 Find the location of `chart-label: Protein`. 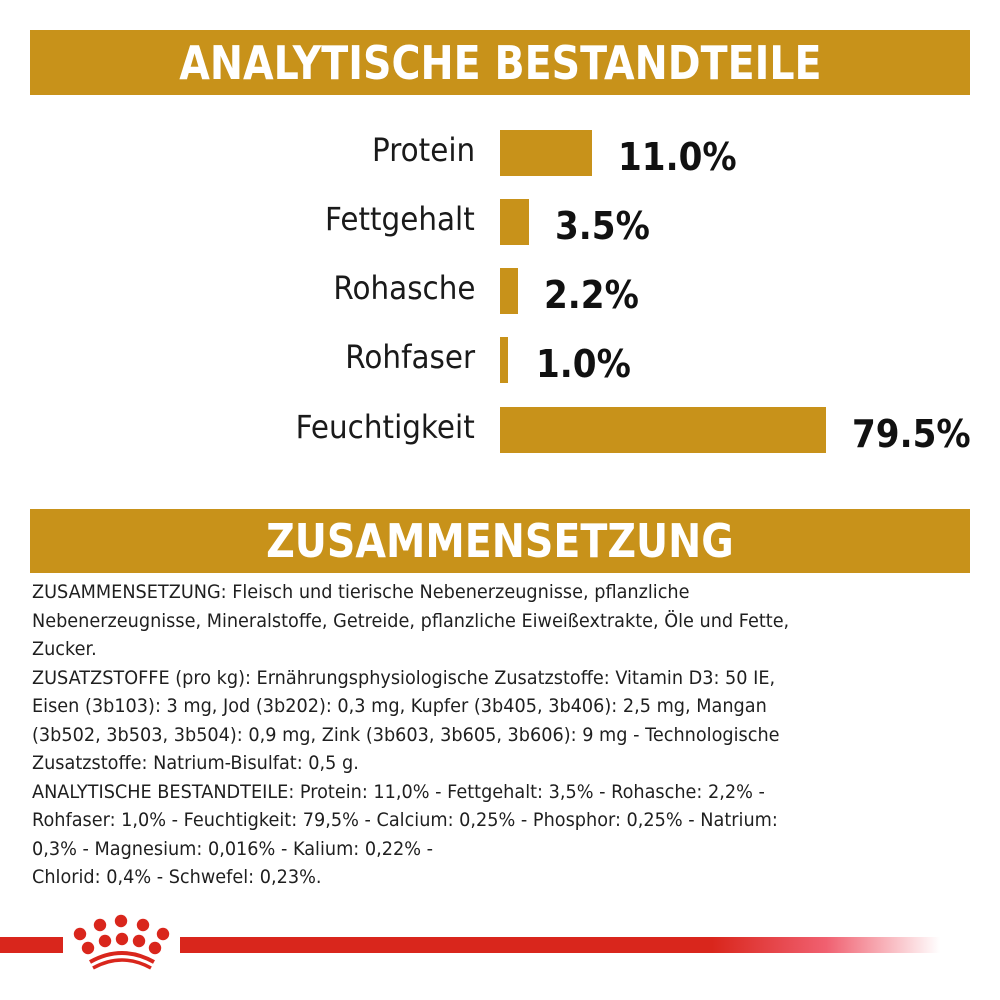

chart-label: Protein is located at coordinates (423, 150).